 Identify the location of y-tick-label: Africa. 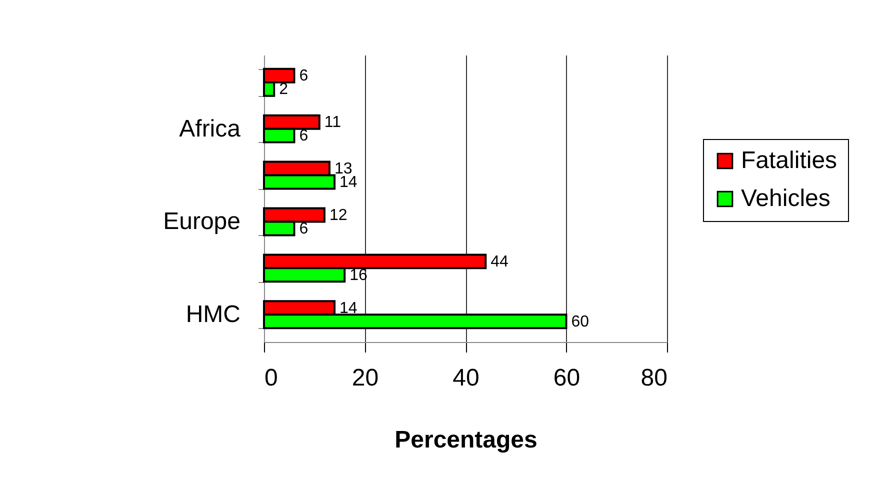
(210, 128).